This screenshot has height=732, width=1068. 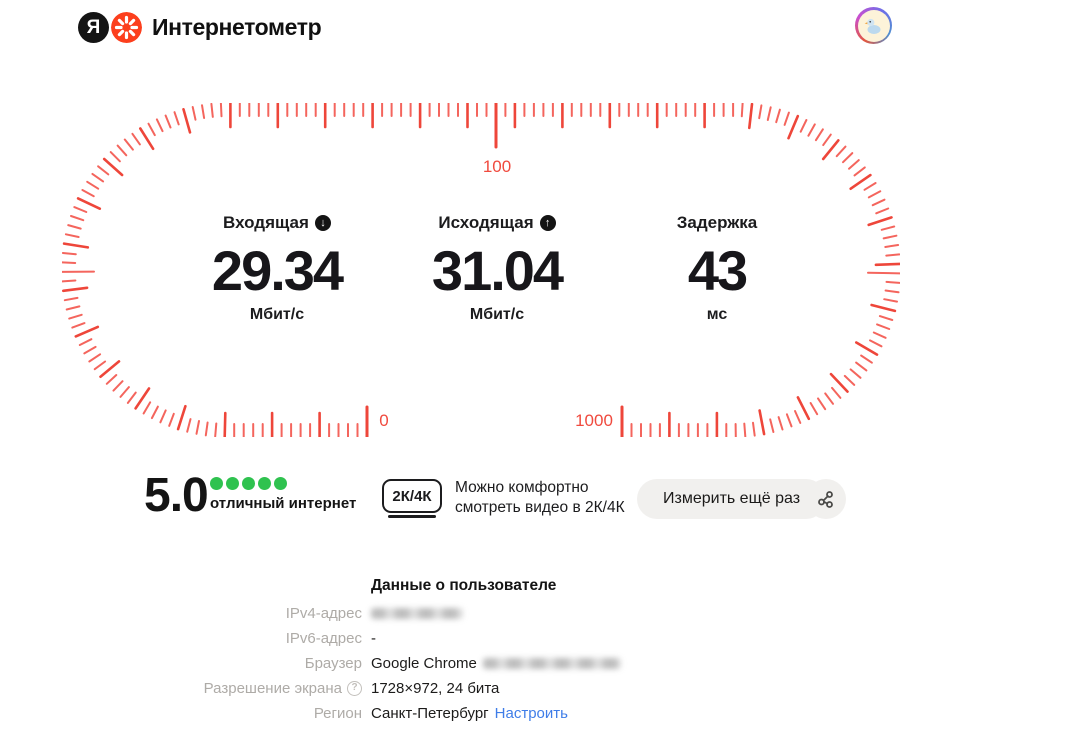 What do you see at coordinates (283, 503) in the screenshot?
I see `rating-caption: отличный интернет` at bounding box center [283, 503].